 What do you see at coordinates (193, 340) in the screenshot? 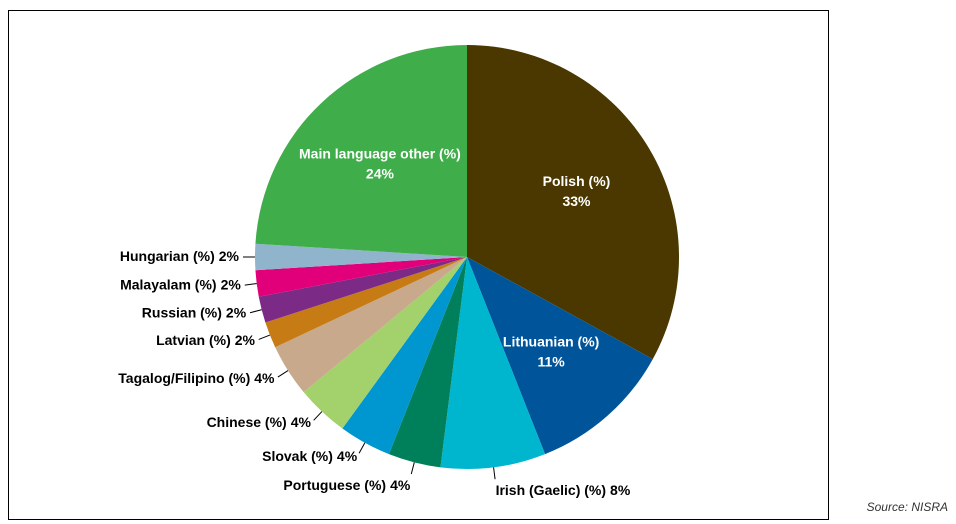
I see `category-label: Latvian (%)` at bounding box center [193, 340].